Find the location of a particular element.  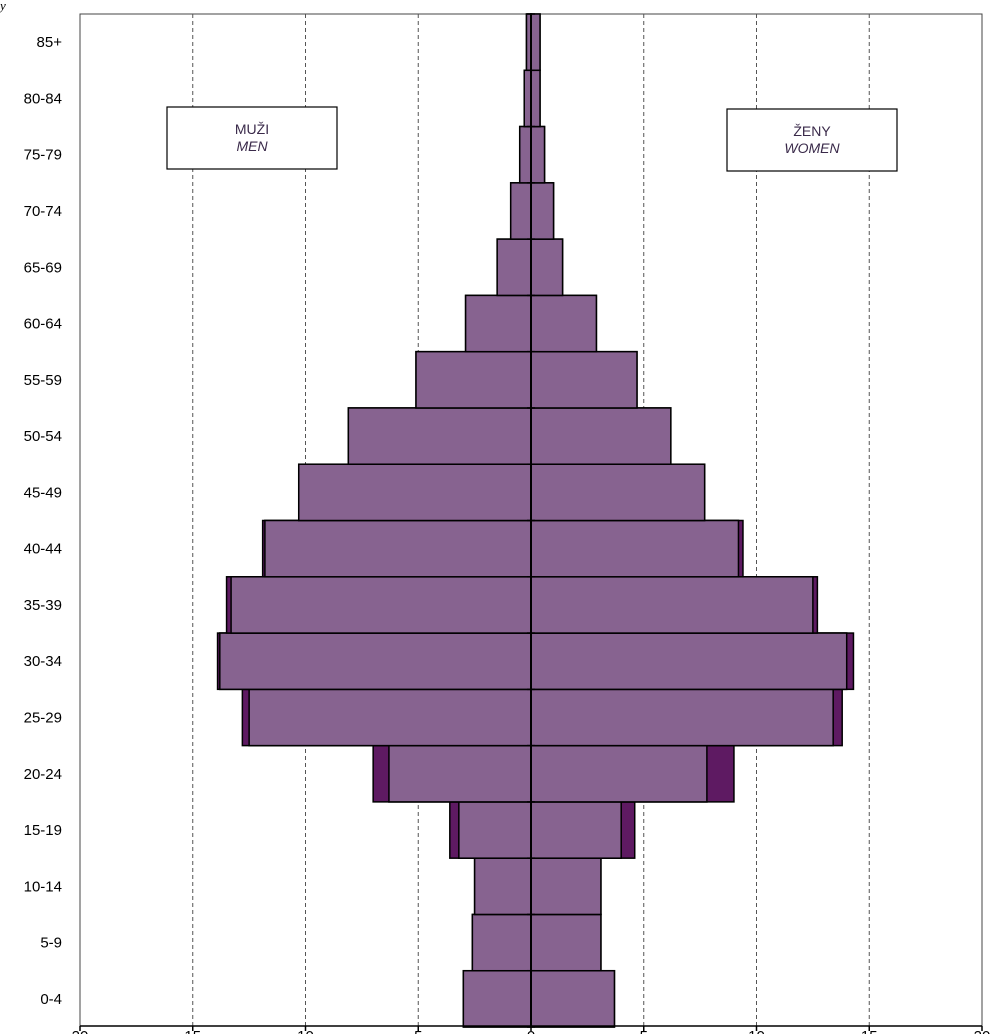

legend-women-label-en: WOMEN is located at coordinates (812, 148).